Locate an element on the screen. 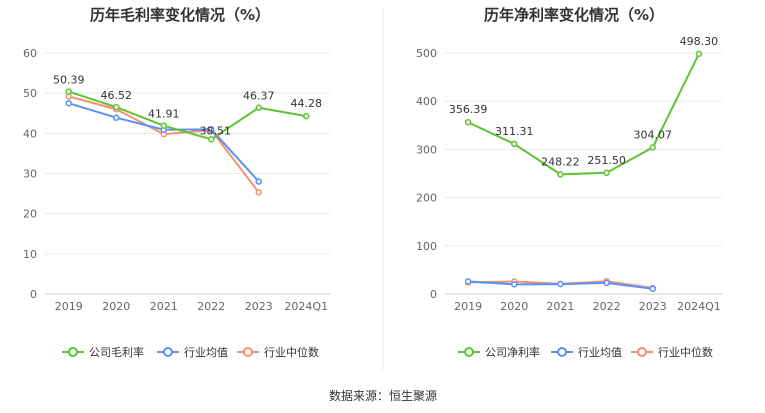 Image resolution: width=765 pixels, height=413 pixels. gross-margin-y-tick-label: 40 is located at coordinates (30, 133).